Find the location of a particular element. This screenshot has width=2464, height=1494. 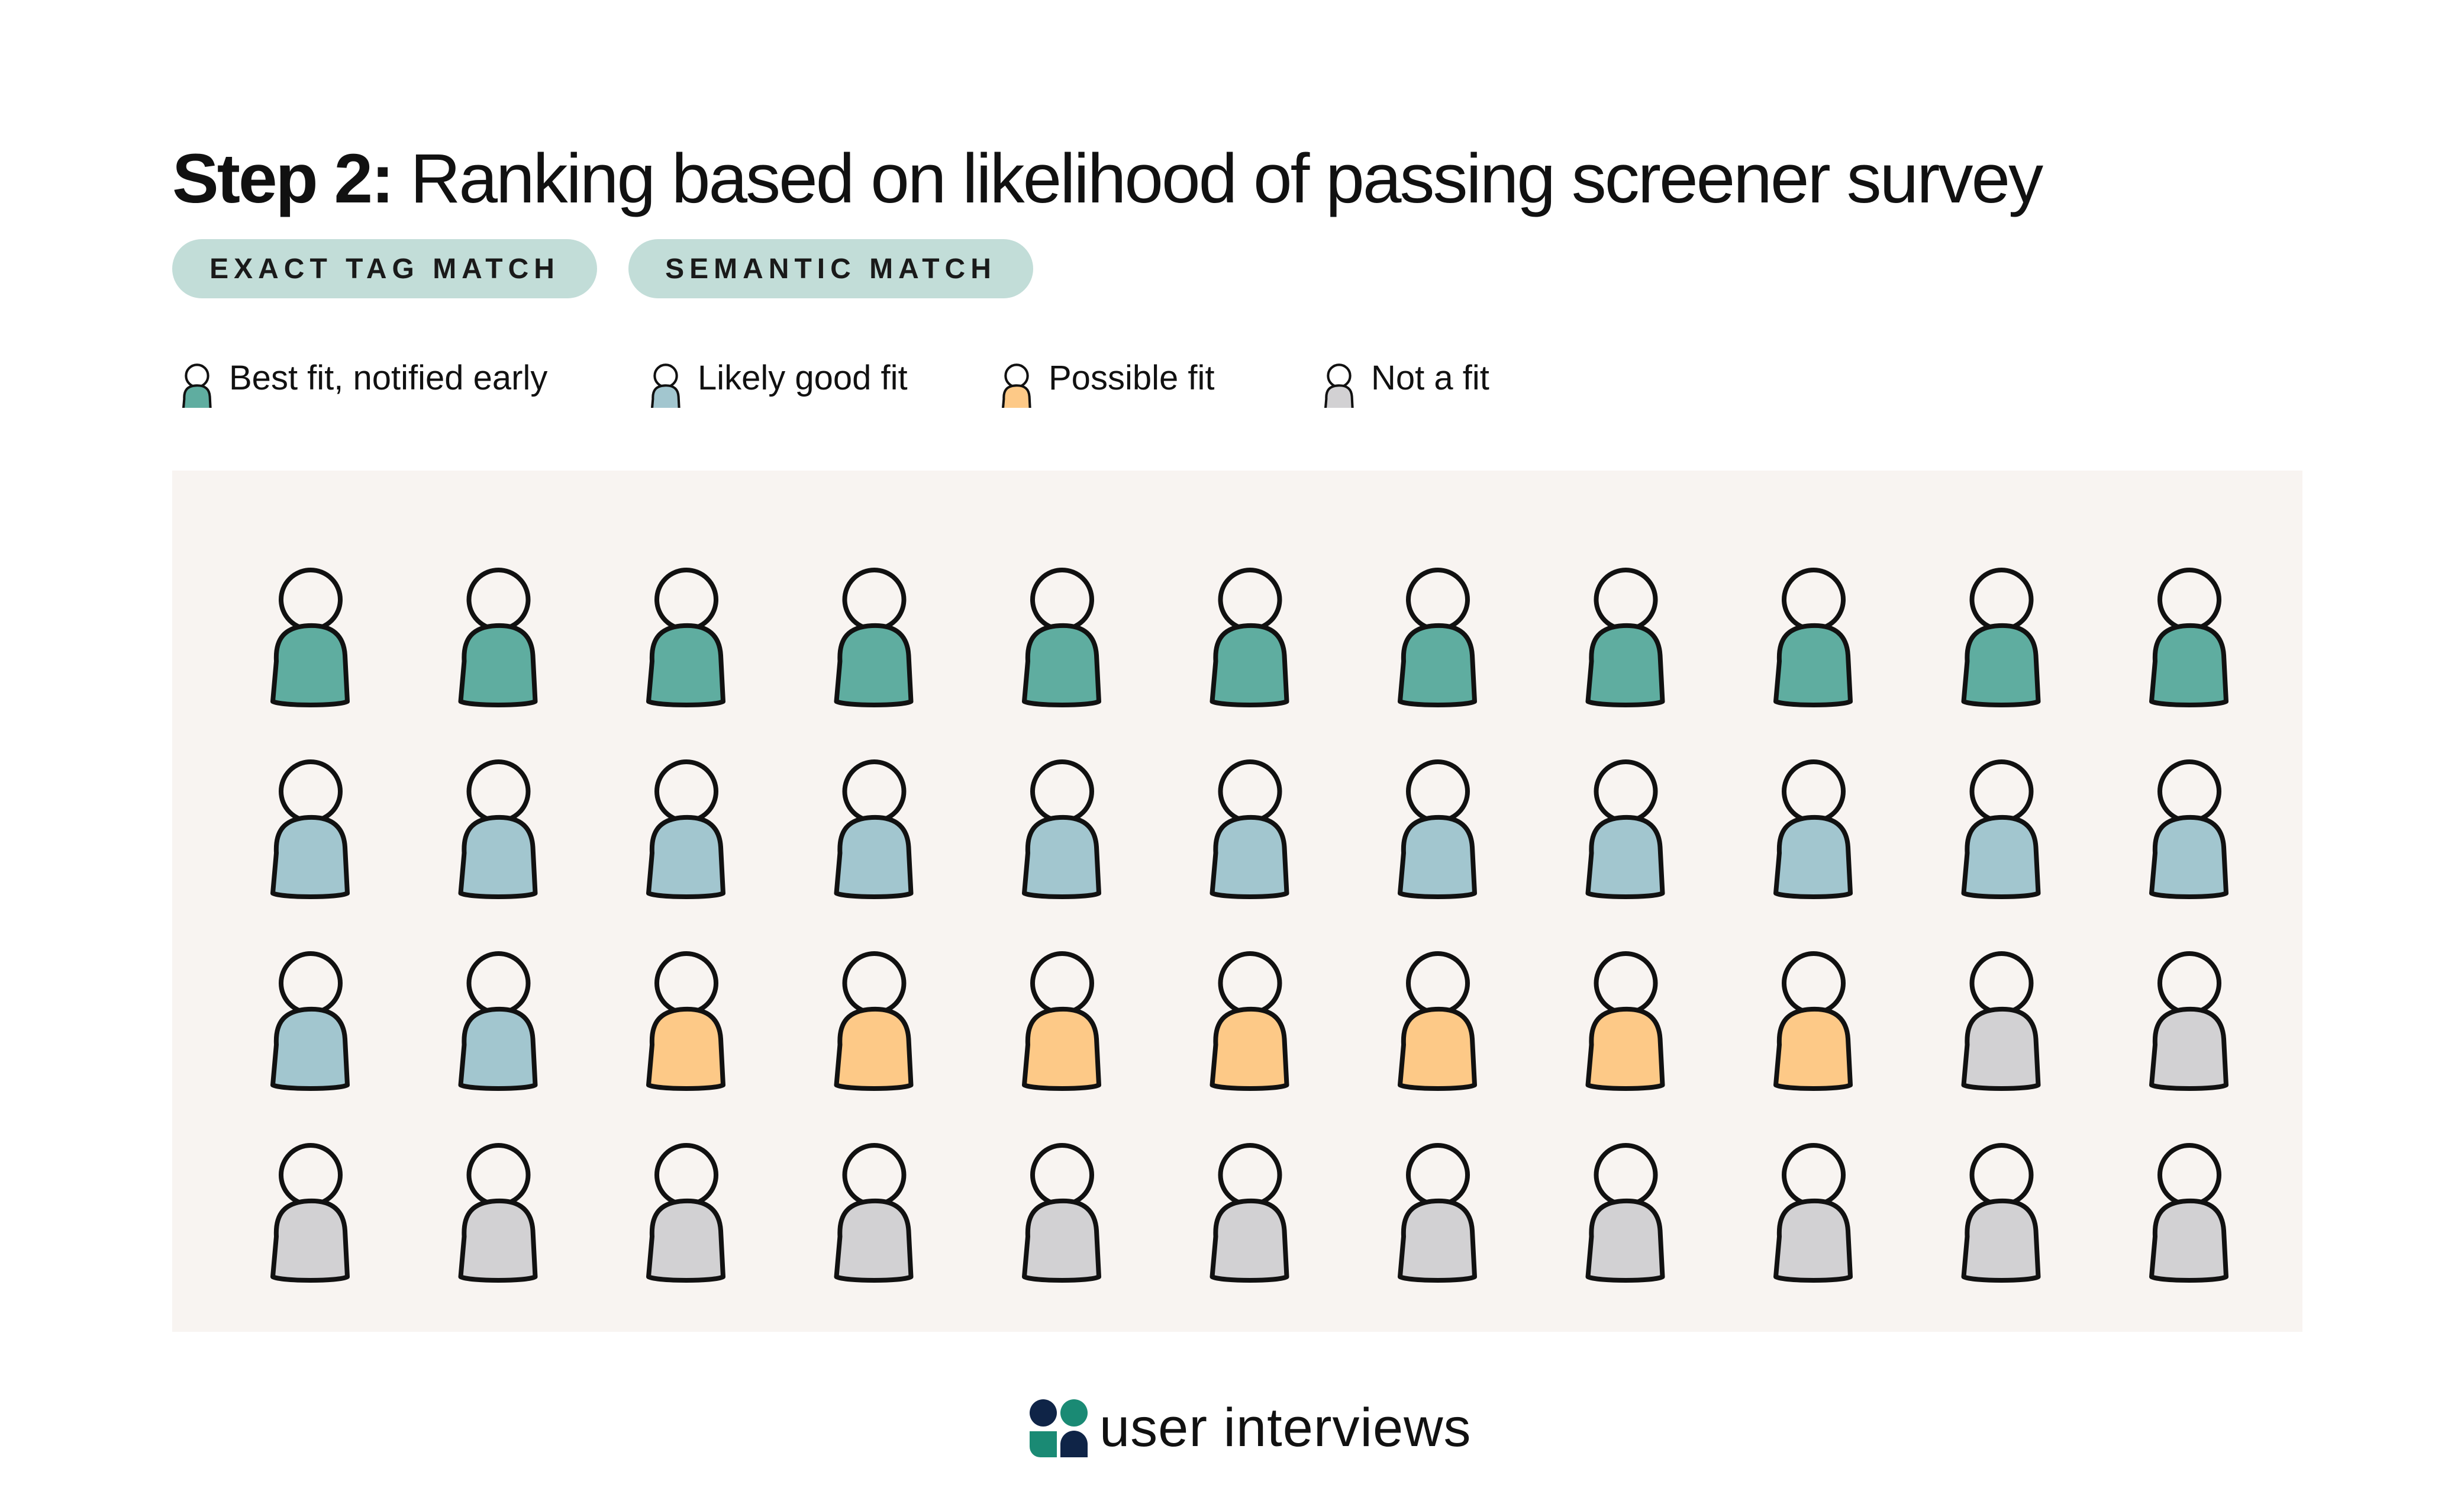

semantic-match-badge: SEMANTIC MATCH is located at coordinates (830, 268).